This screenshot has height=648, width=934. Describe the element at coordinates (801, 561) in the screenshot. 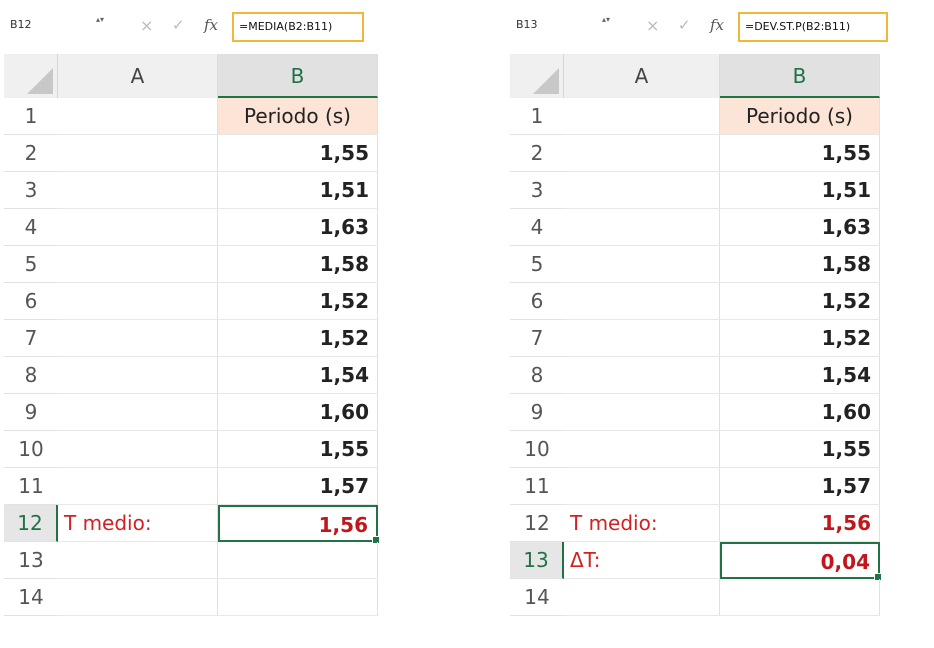

I see `active-cell: 0,04` at that location.